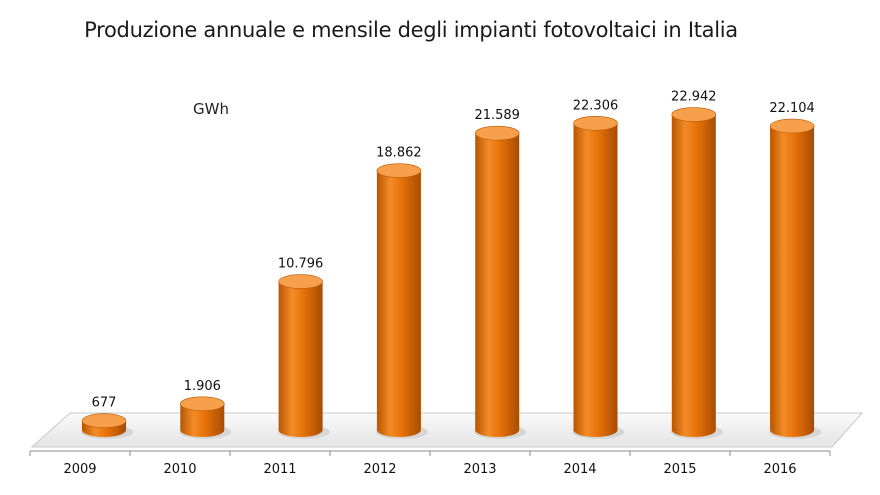 This screenshot has height=495, width=880. Describe the element at coordinates (694, 97) in the screenshot. I see `data-label: 22.942` at that location.